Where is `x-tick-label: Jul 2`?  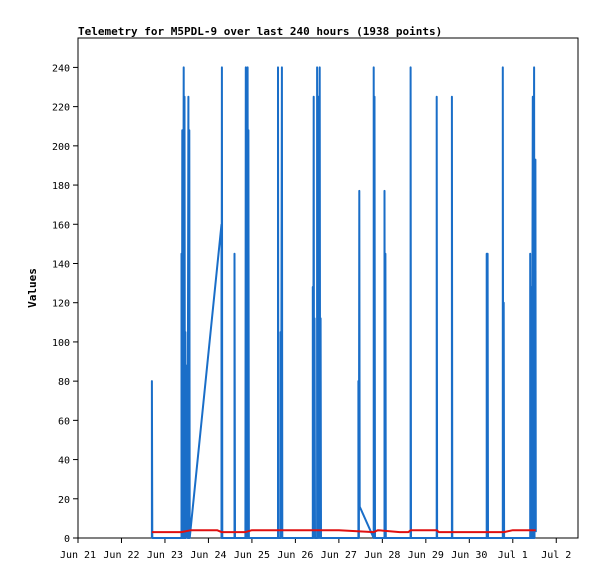 x-tick-label: Jul 2 is located at coordinates (556, 555).